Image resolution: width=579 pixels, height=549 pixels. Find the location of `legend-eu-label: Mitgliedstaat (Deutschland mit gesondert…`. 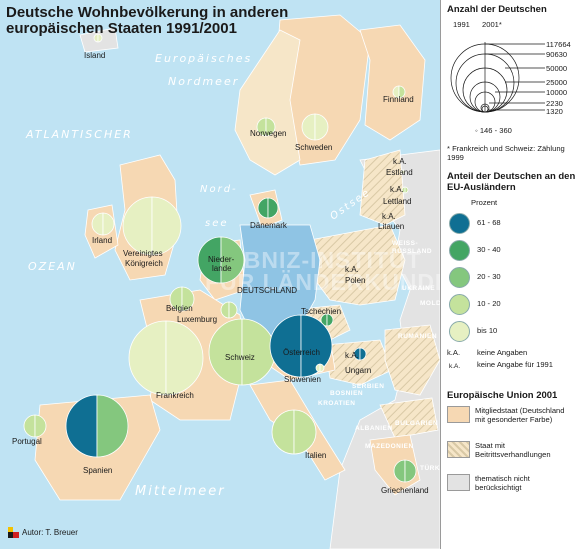

legend-eu-label: Mitgliedstaat (Deutschland mit gesondert… is located at coordinates (520, 415).